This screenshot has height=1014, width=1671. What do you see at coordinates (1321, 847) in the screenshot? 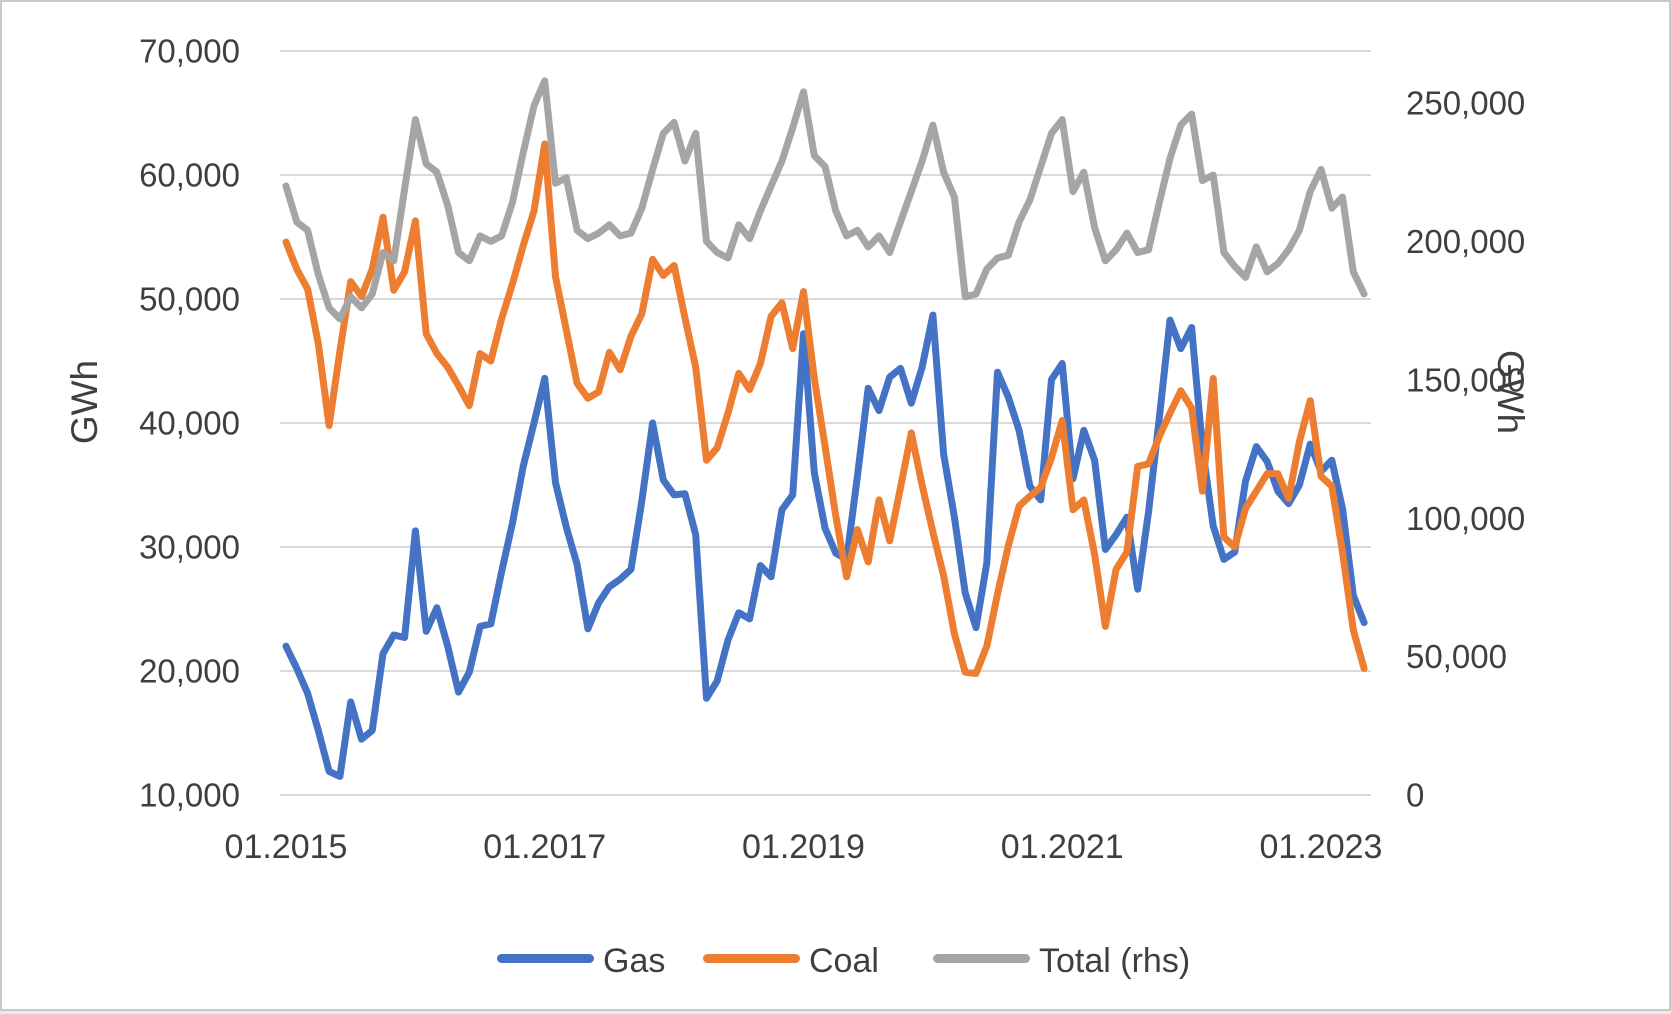
I see `x-axis-tick: 01.2023` at bounding box center [1321, 847].